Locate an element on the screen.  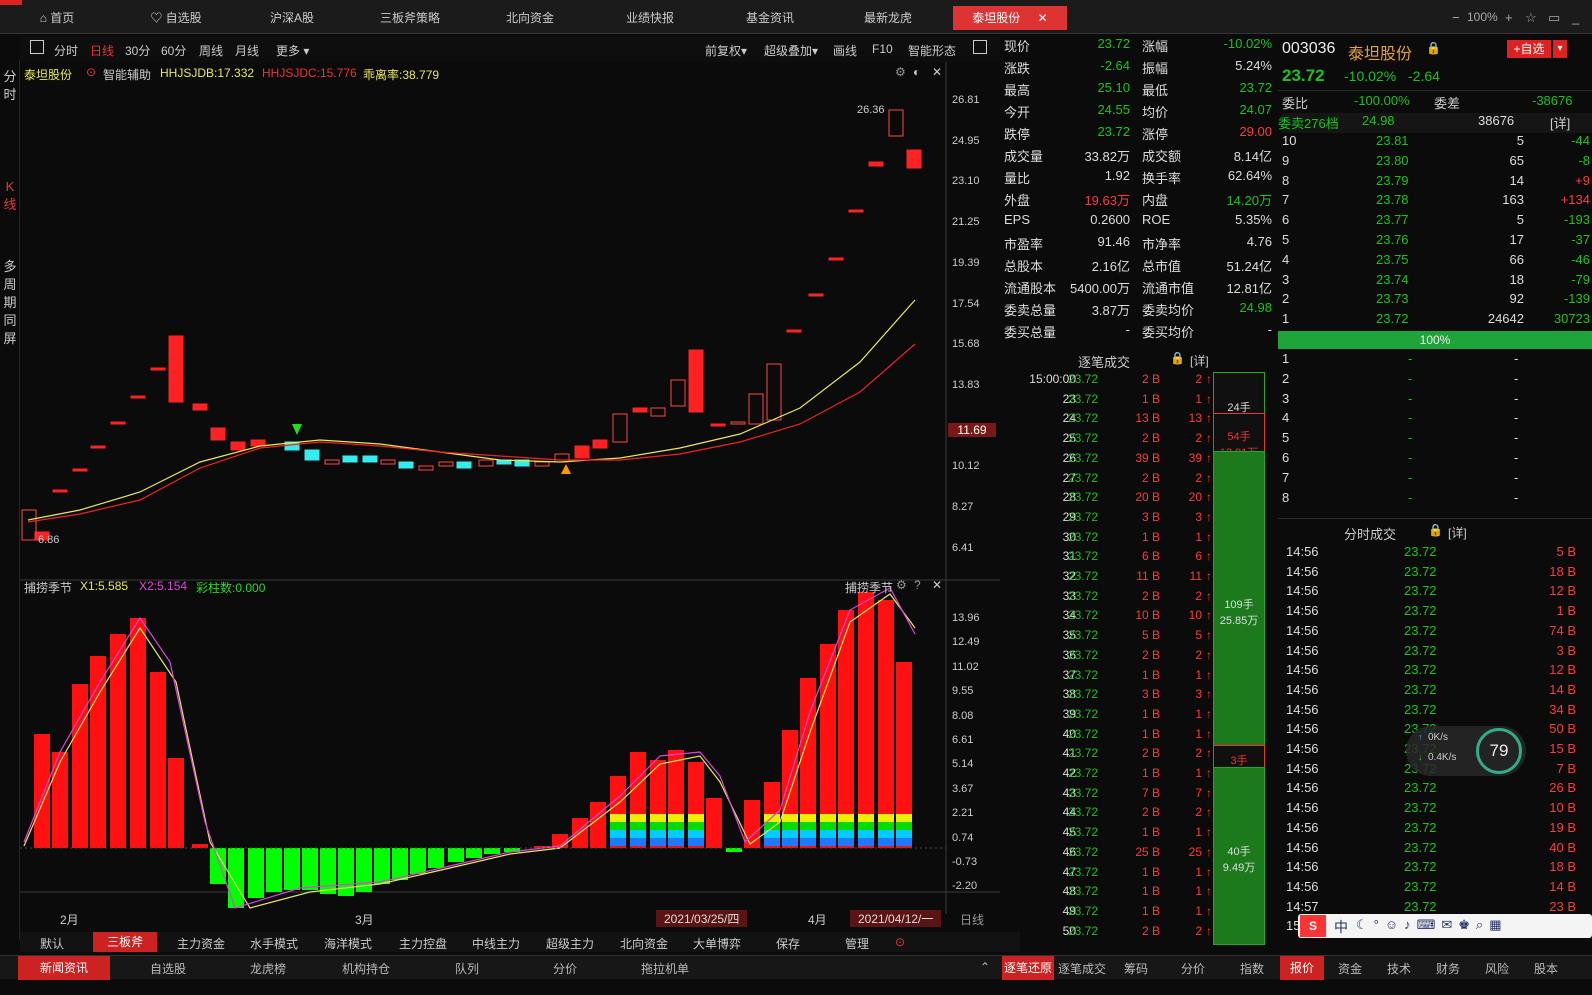
tape-detail: [详] is located at coordinates (1199, 361).